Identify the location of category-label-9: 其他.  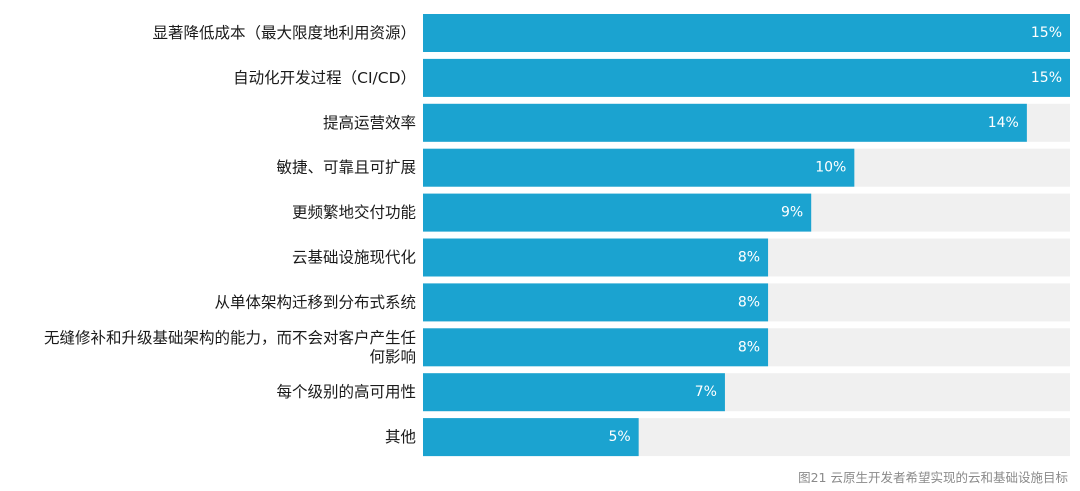
(400, 437).